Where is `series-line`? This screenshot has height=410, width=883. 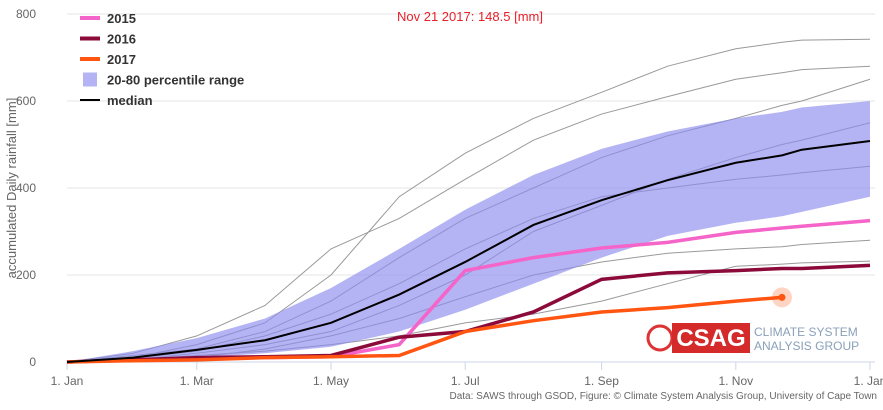
series-line is located at coordinates (424, 329).